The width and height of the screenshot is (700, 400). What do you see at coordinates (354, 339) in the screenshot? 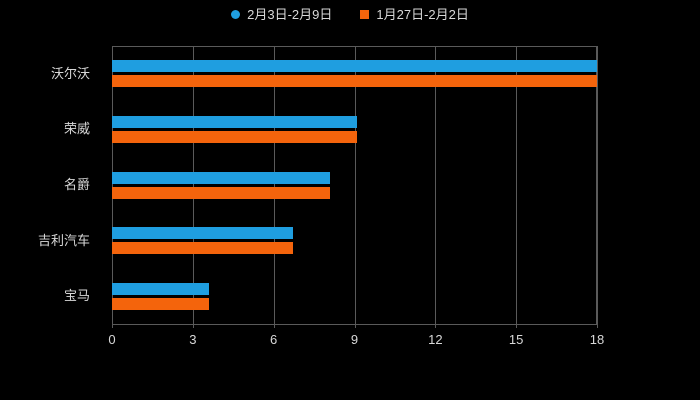
I see `x-axis-tick-label: 9` at bounding box center [354, 339].